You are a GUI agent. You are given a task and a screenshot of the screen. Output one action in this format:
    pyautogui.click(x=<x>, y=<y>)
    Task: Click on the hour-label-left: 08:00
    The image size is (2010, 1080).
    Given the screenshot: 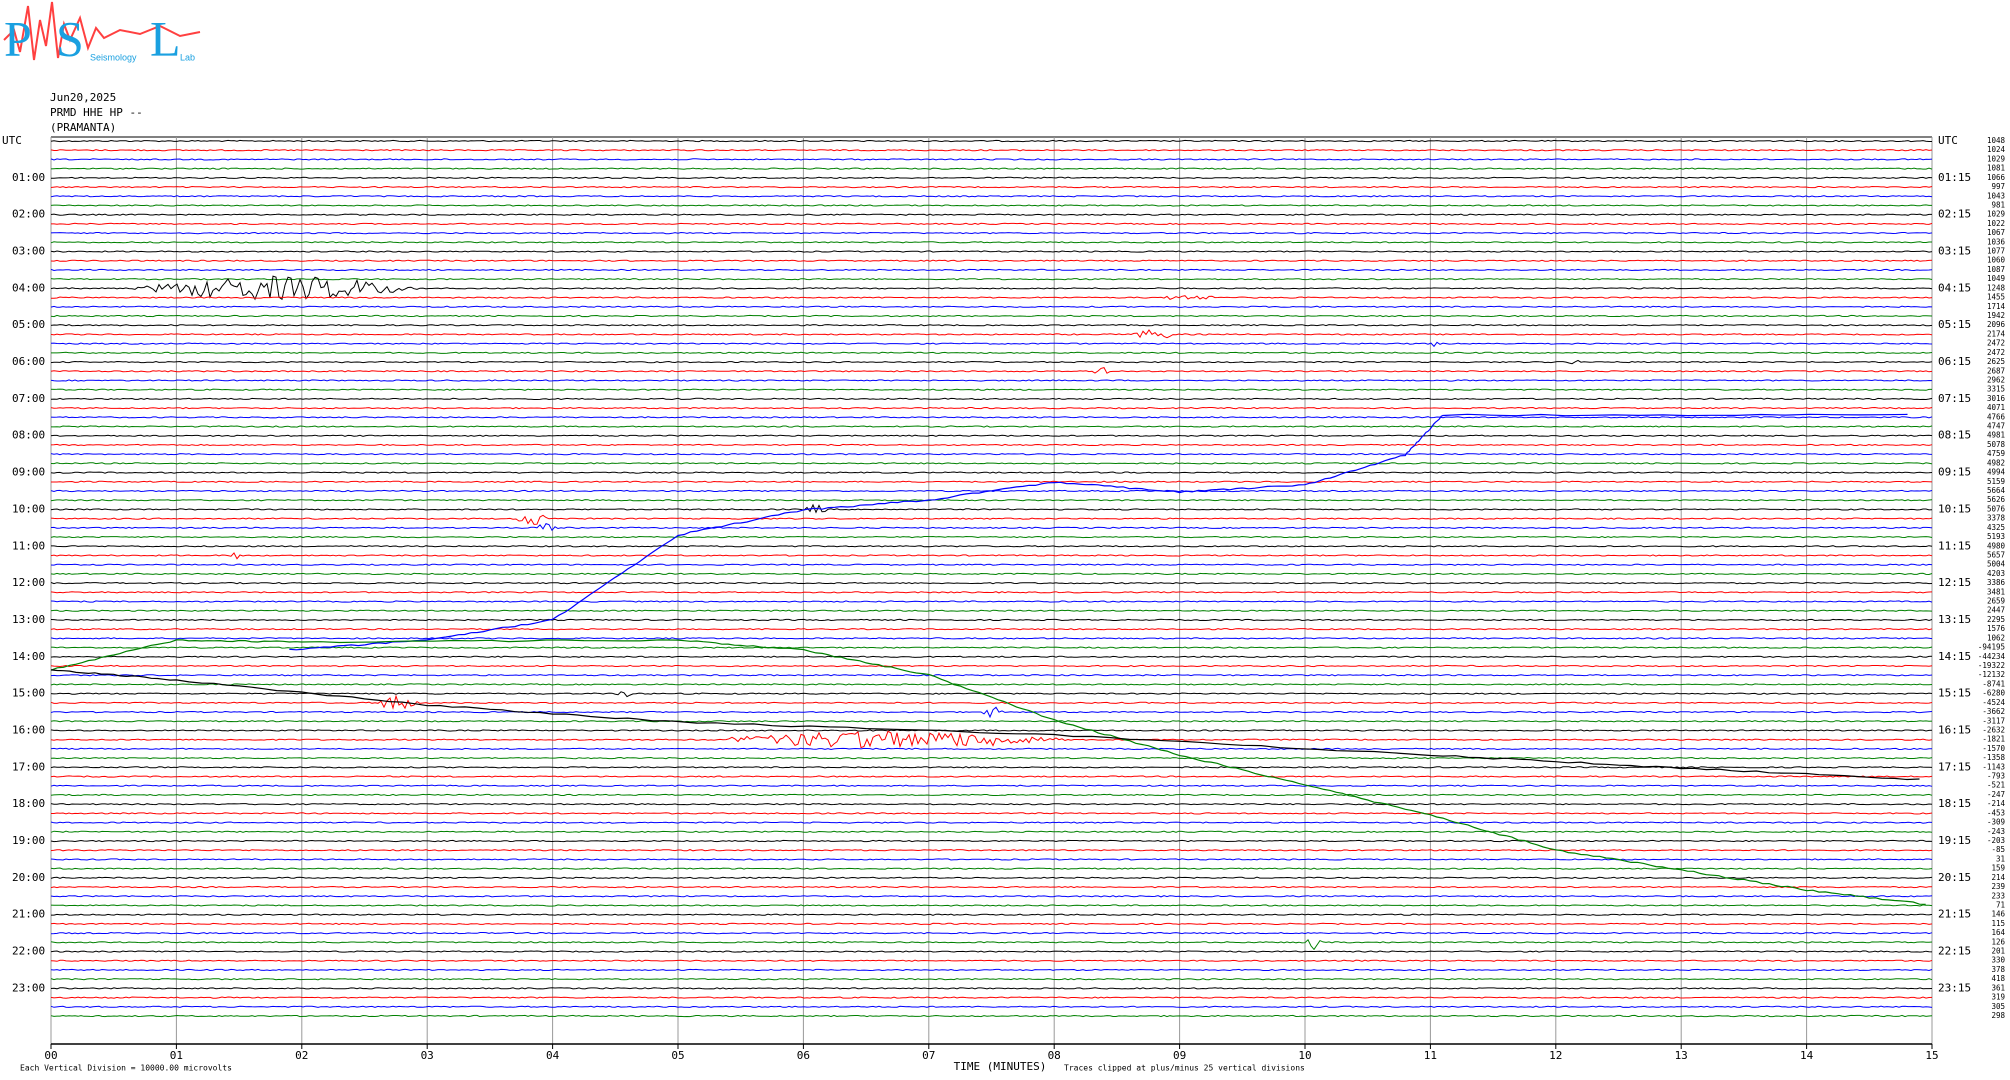 What is the action you would take?
    pyautogui.click(x=28, y=435)
    